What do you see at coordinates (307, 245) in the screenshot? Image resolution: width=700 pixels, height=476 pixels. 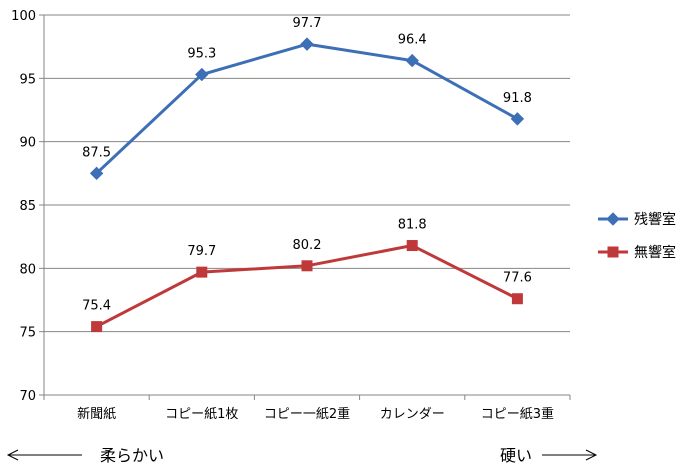 I see `data-label: 80.2` at bounding box center [307, 245].